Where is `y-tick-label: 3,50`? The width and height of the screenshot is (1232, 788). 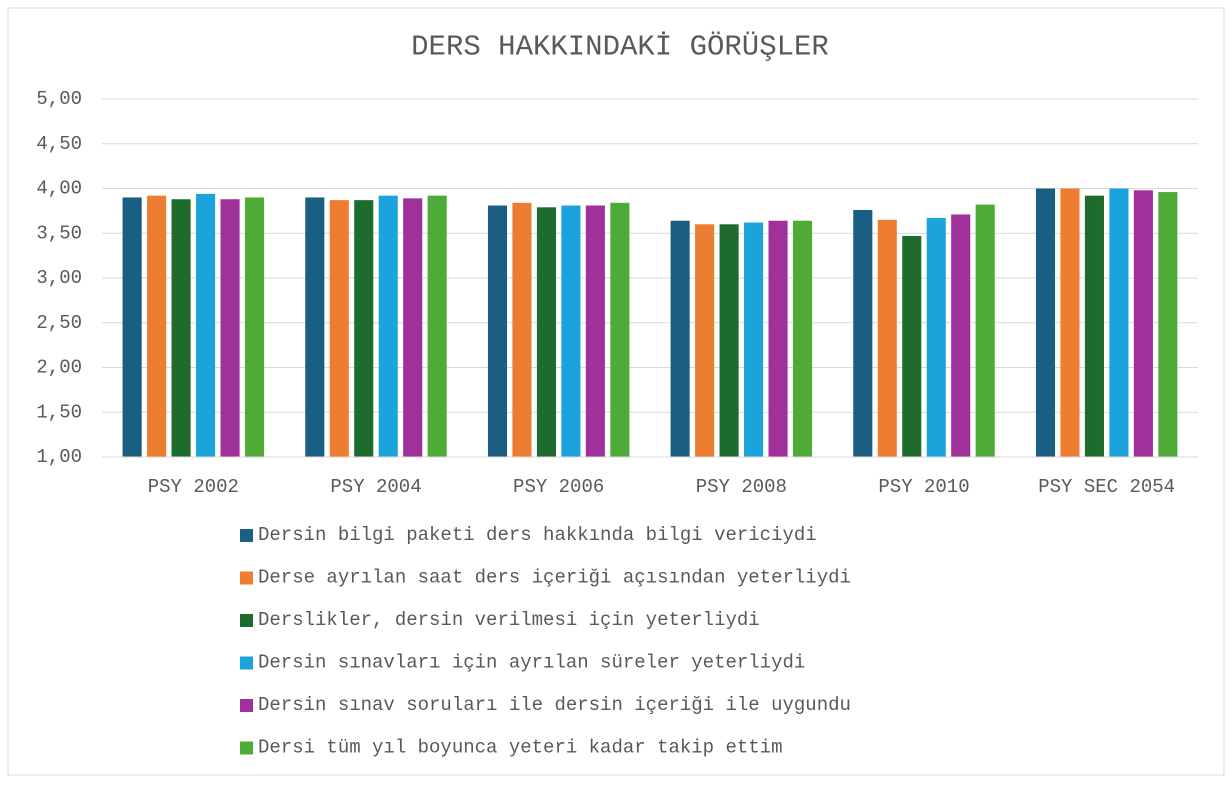
y-tick-label: 3,50 is located at coordinates (59, 233).